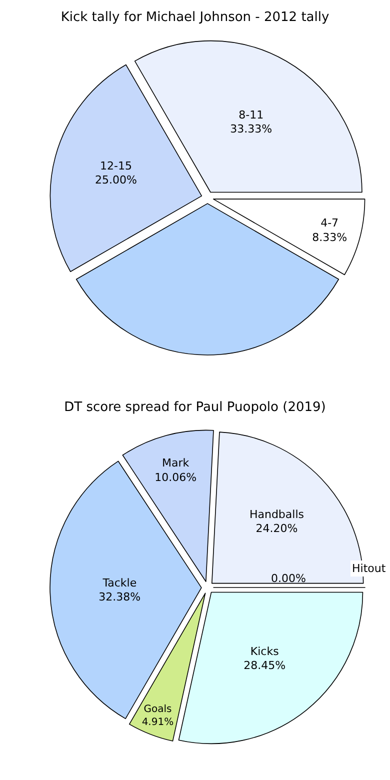 The image size is (390, 780). What do you see at coordinates (265, 665) in the screenshot?
I see `data-label: 28.45%` at bounding box center [265, 665].